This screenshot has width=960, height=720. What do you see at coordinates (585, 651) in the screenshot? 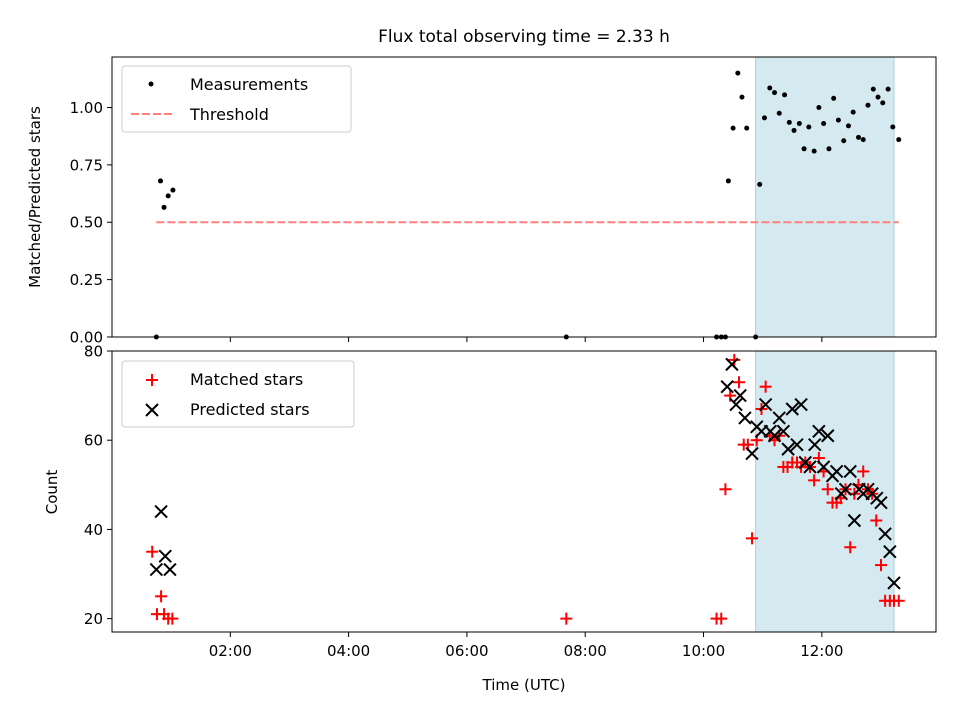
I see `x-tick-label: 08:00` at bounding box center [585, 651].